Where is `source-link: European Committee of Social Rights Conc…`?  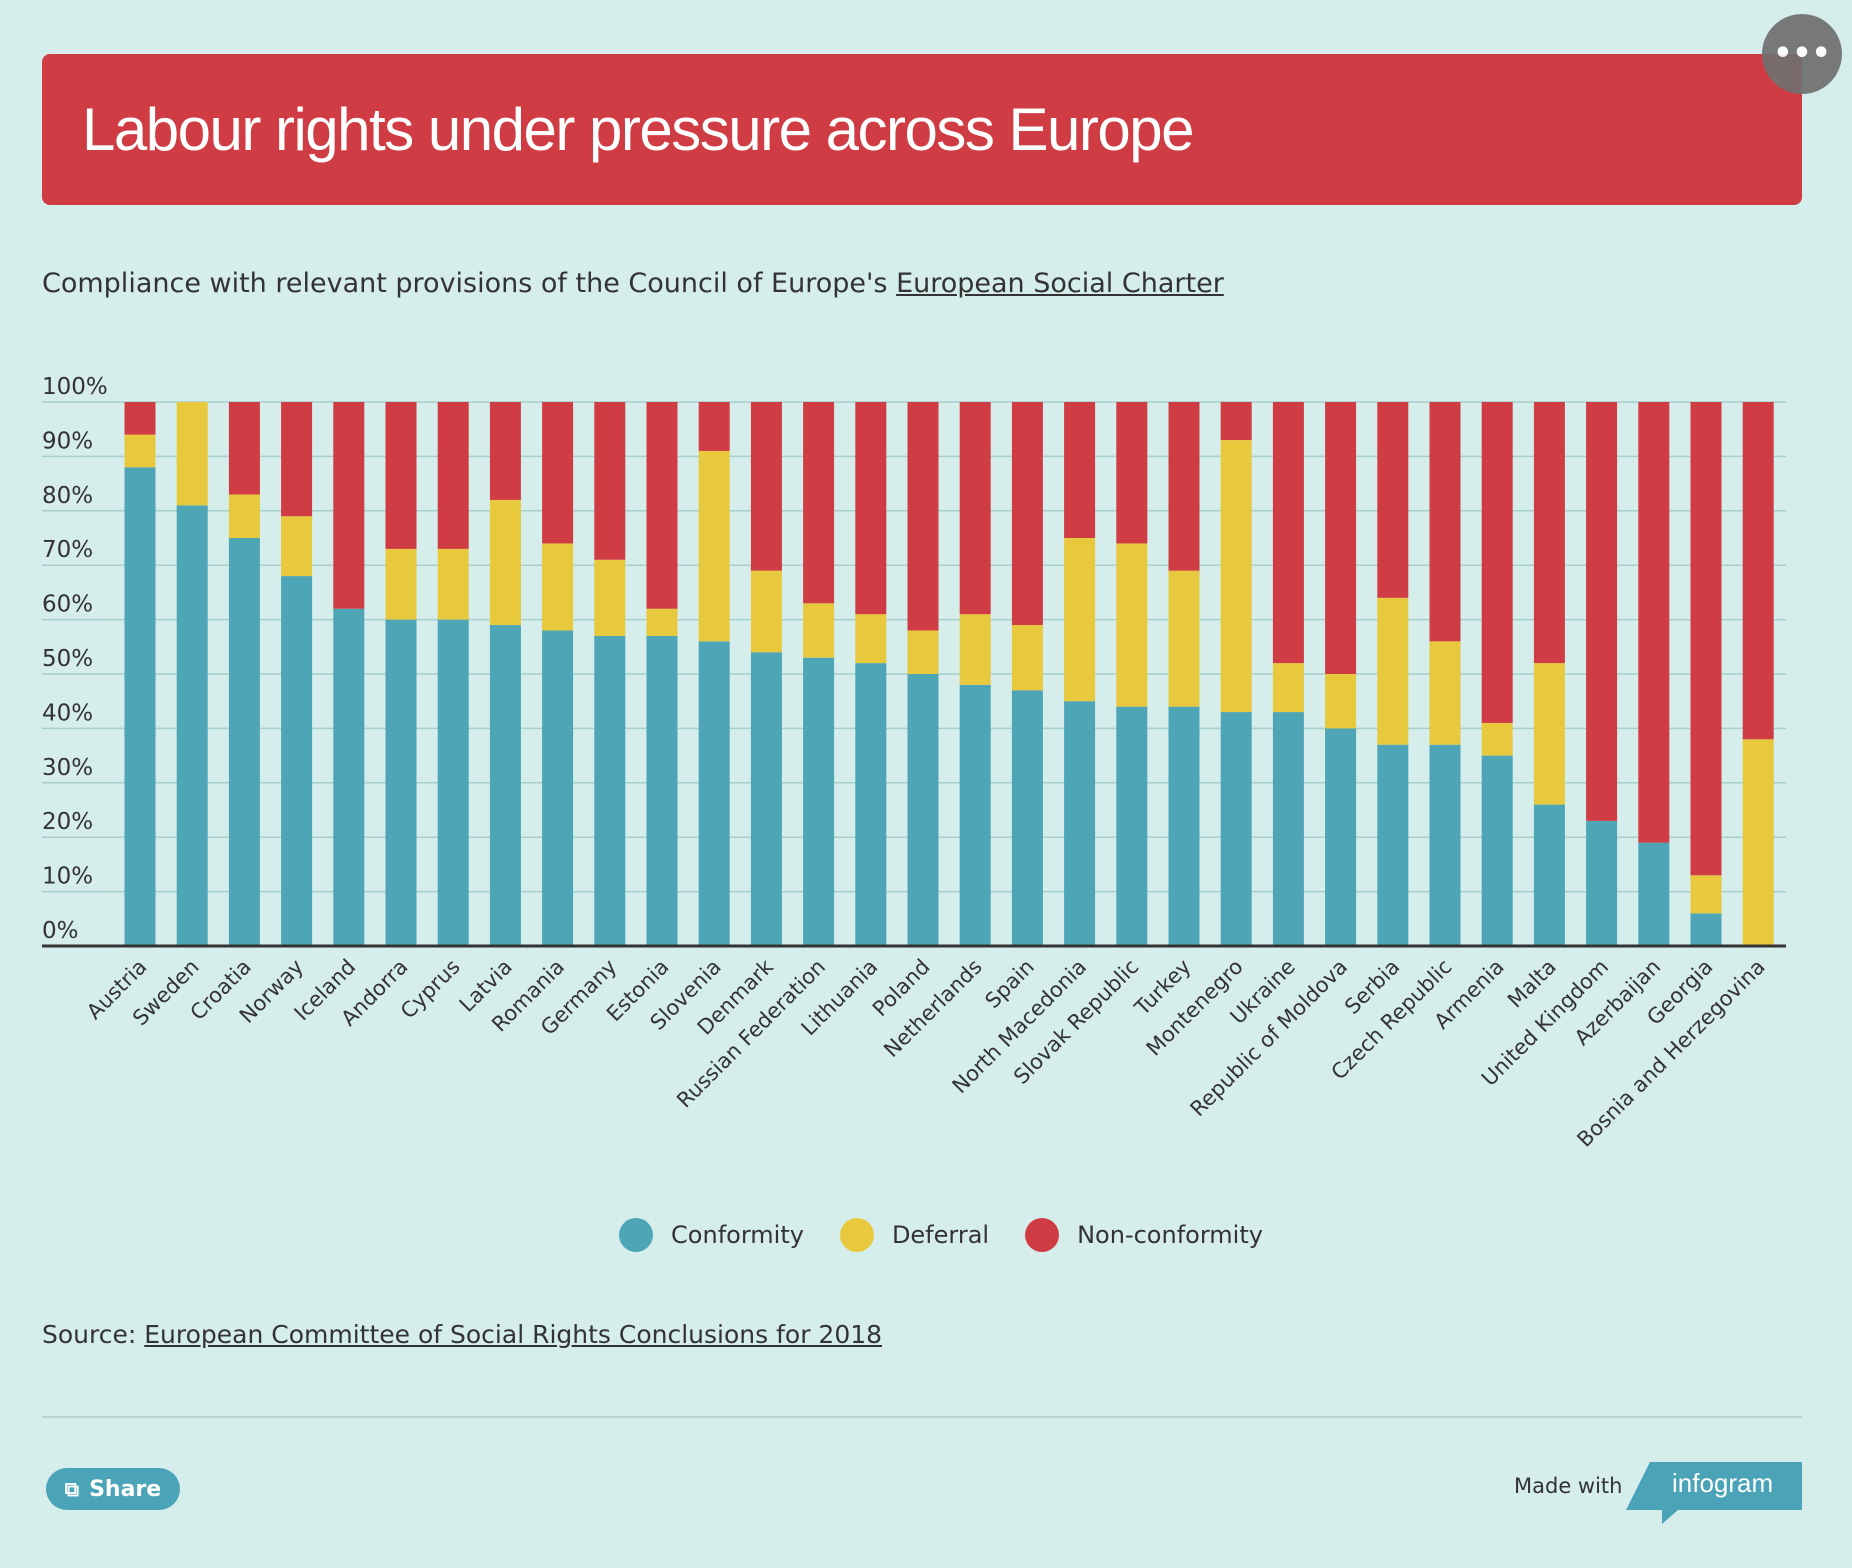 source-link: European Committee of Social Rights Conc… is located at coordinates (513, 1334).